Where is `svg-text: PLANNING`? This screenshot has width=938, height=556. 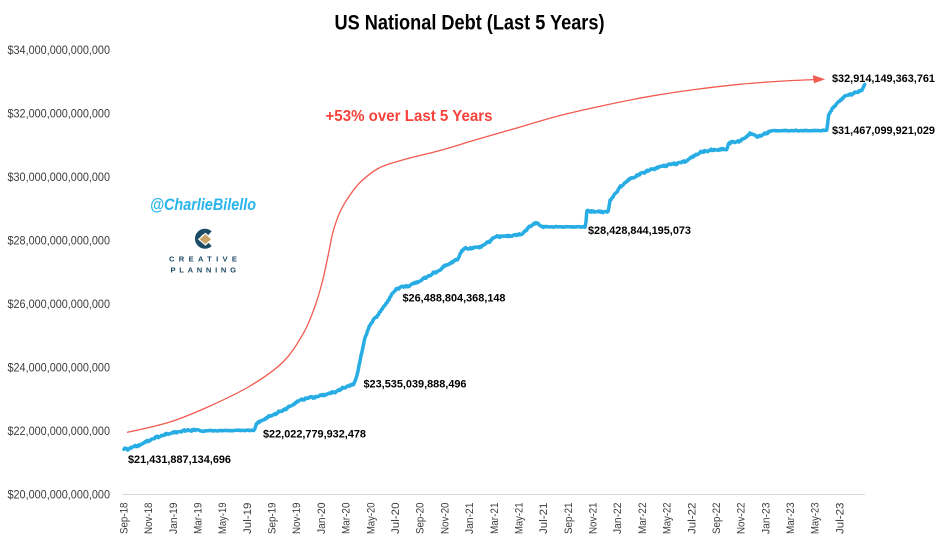 svg-text: PLANNING is located at coordinates (205, 269).